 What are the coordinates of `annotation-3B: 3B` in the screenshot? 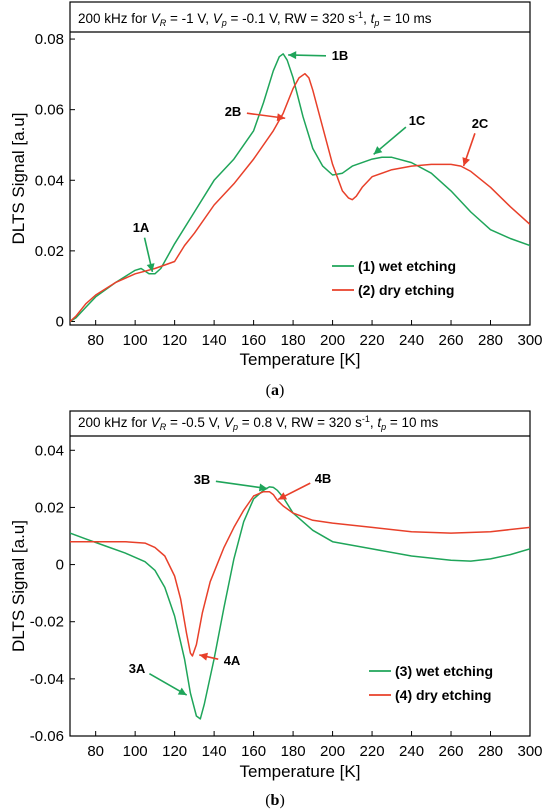 It's located at (202, 479).